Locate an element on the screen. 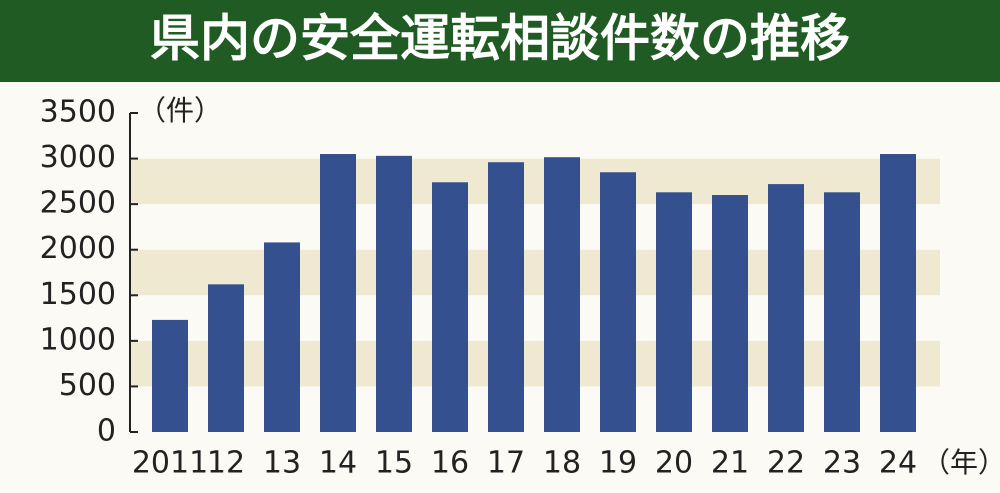 This screenshot has width=1000, height=493. x-tick-label: 20 is located at coordinates (674, 463).